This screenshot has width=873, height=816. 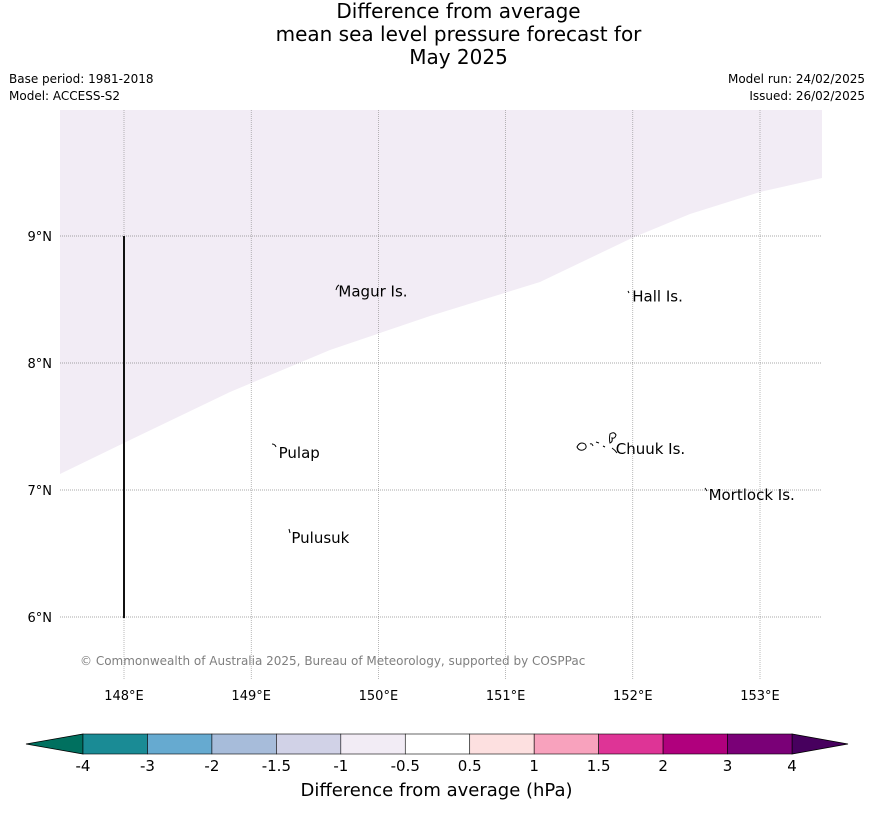 I want to click on colorbar-tick-label: -4, so click(x=83, y=766).